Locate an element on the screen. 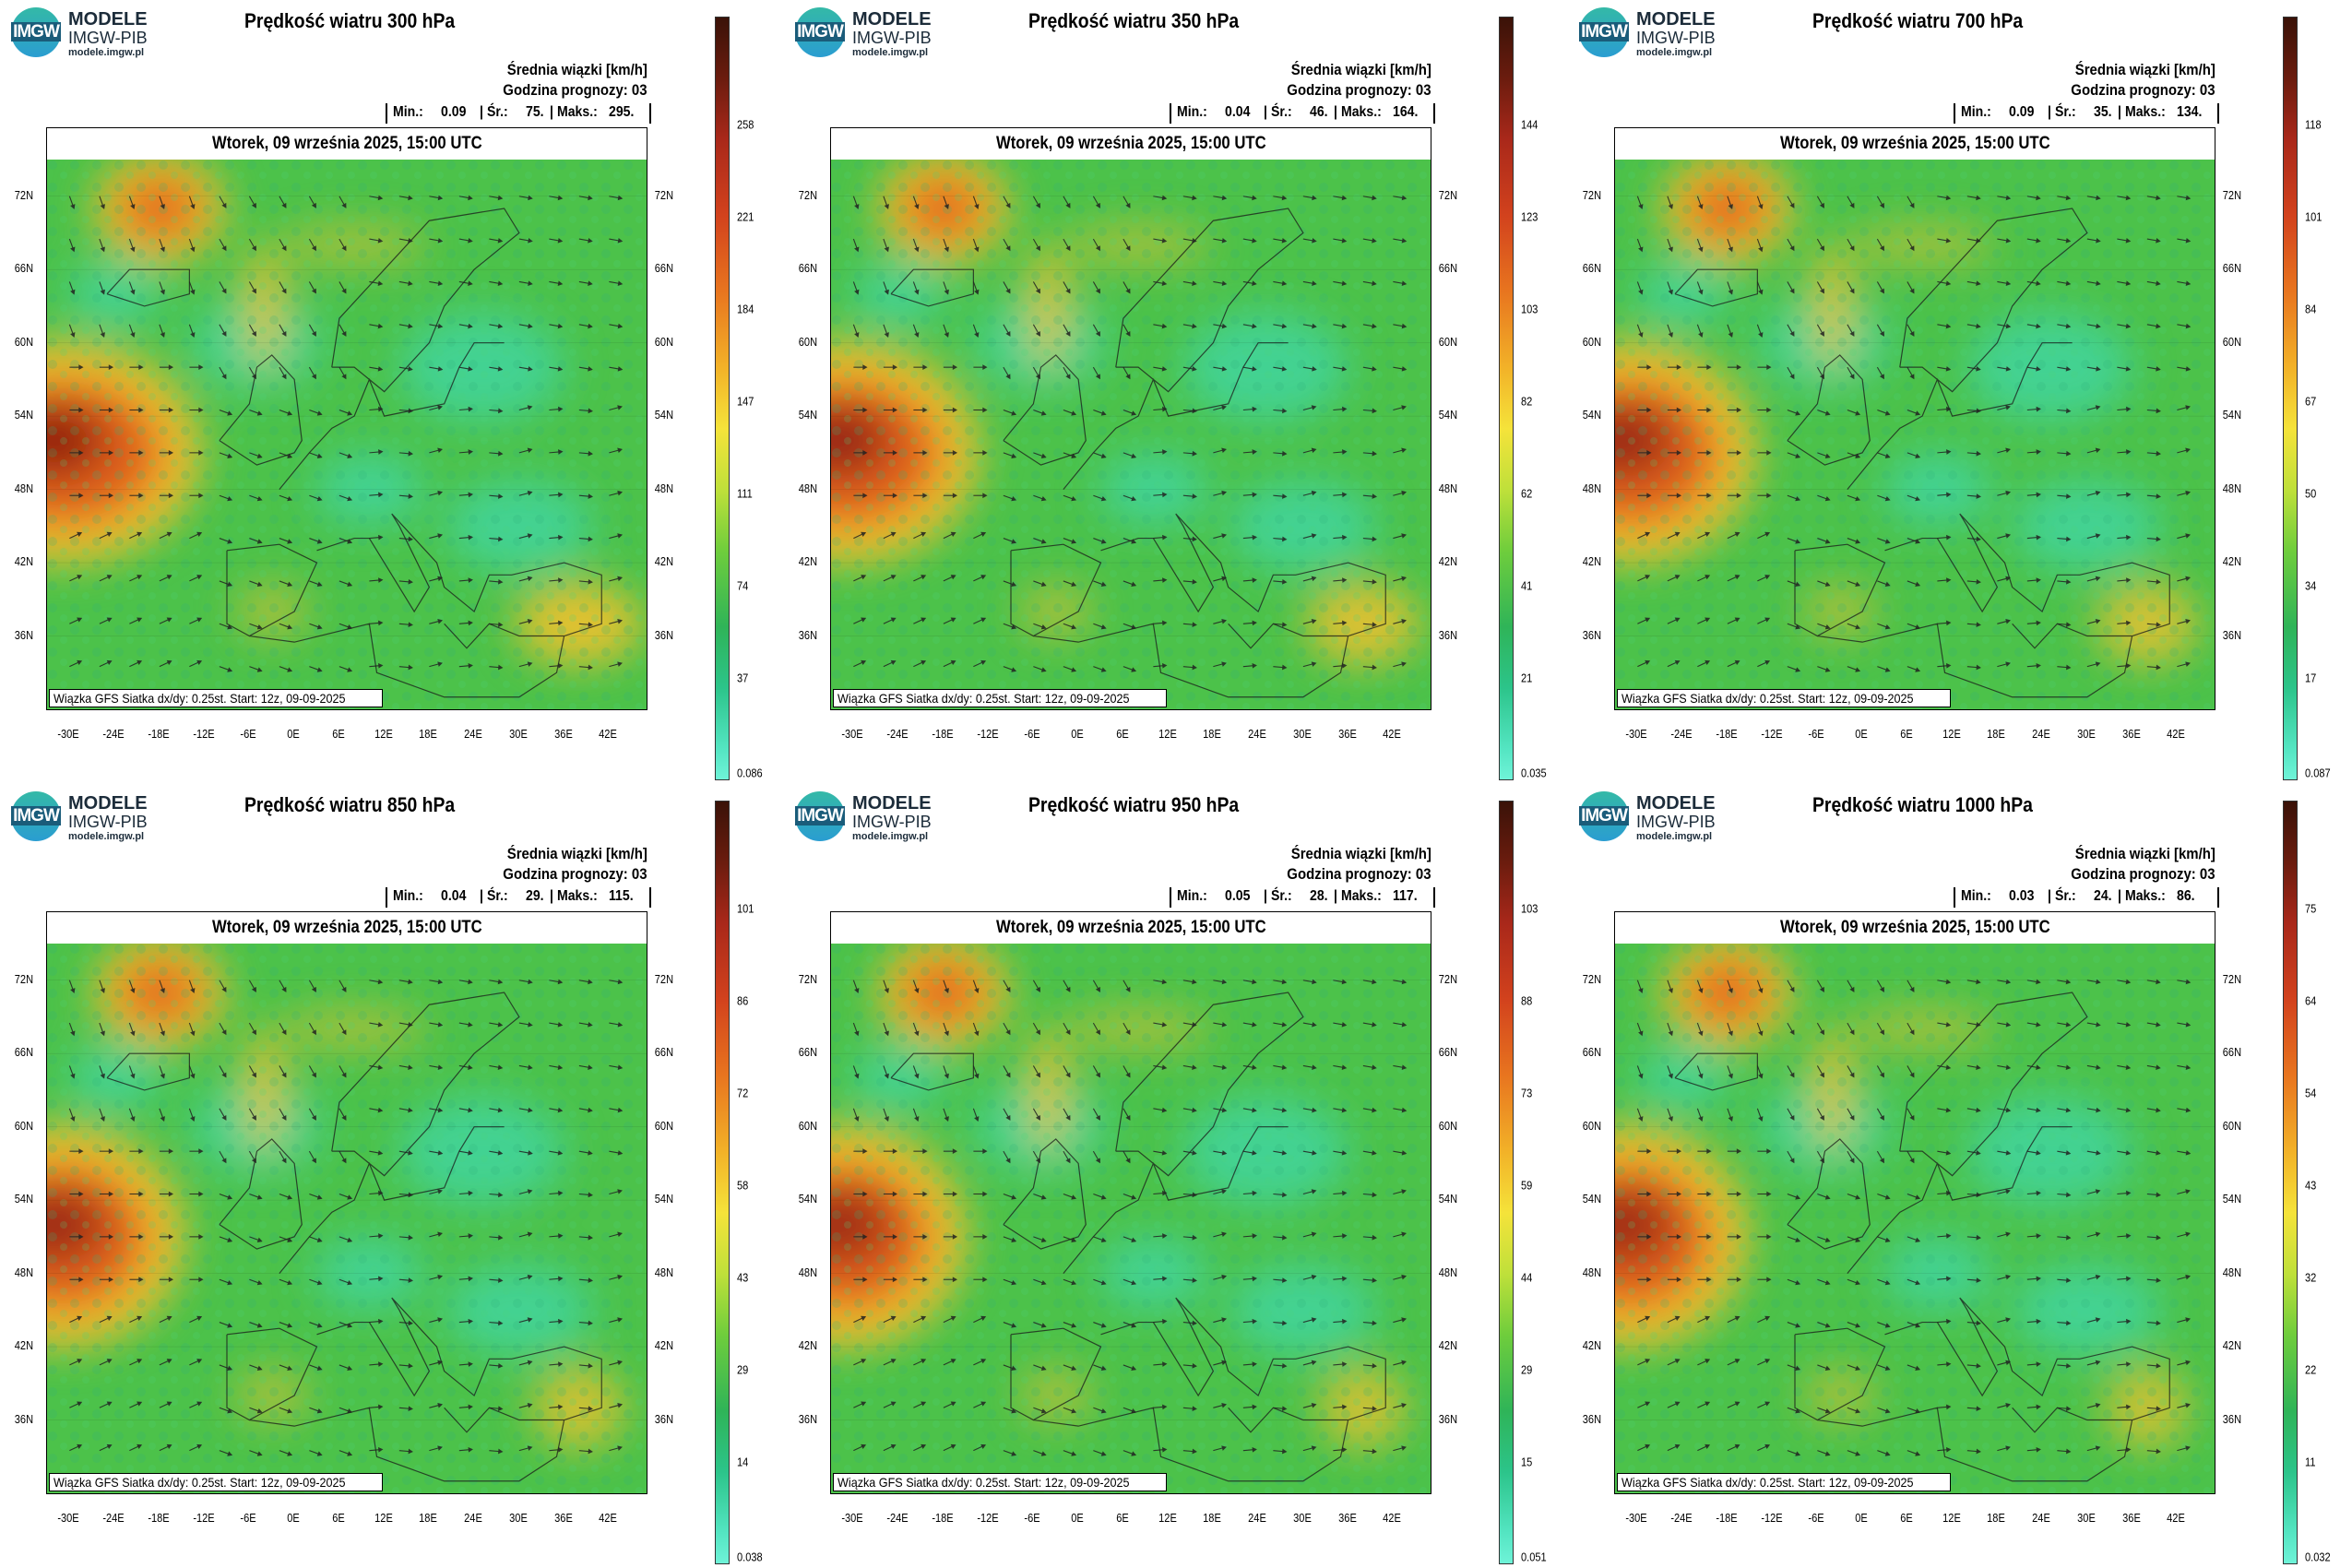  lon-tick: -30E is located at coordinates (852, 734).